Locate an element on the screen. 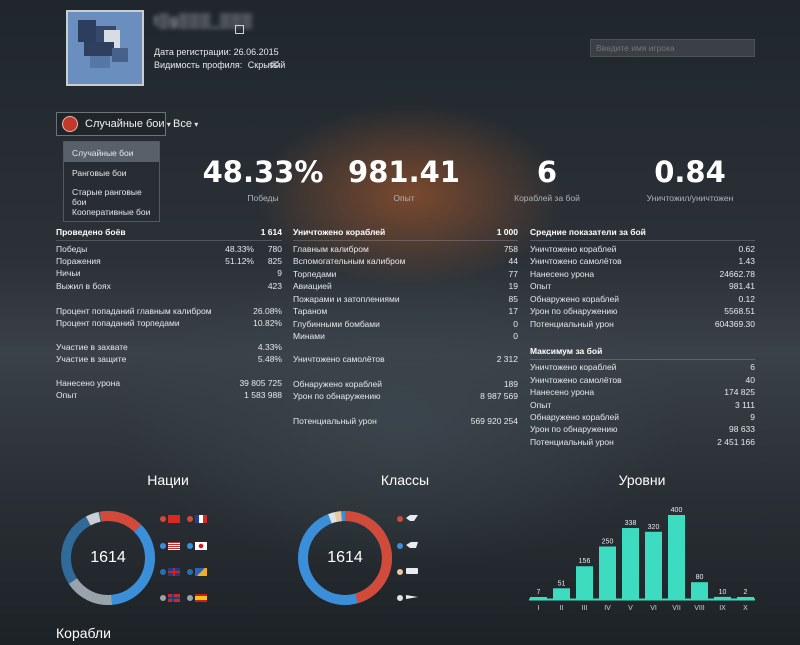 The image size is (800, 645). tier-category-label: VIII is located at coordinates (699, 608).